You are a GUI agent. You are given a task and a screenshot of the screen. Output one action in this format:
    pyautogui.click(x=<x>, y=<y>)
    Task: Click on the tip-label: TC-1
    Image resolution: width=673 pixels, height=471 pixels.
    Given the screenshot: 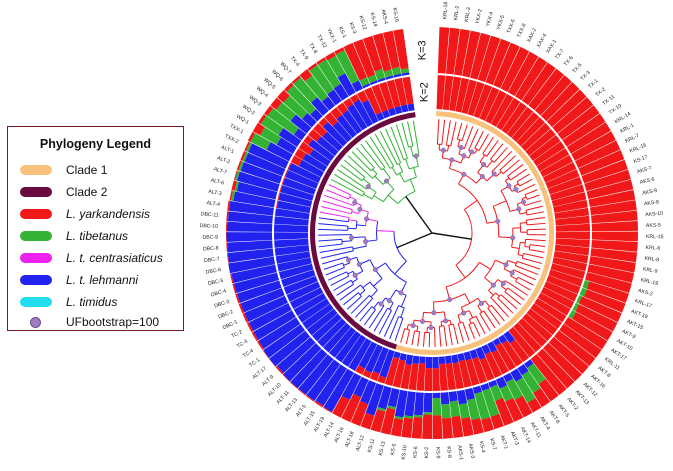 What is the action you would take?
    pyautogui.click(x=254, y=363)
    